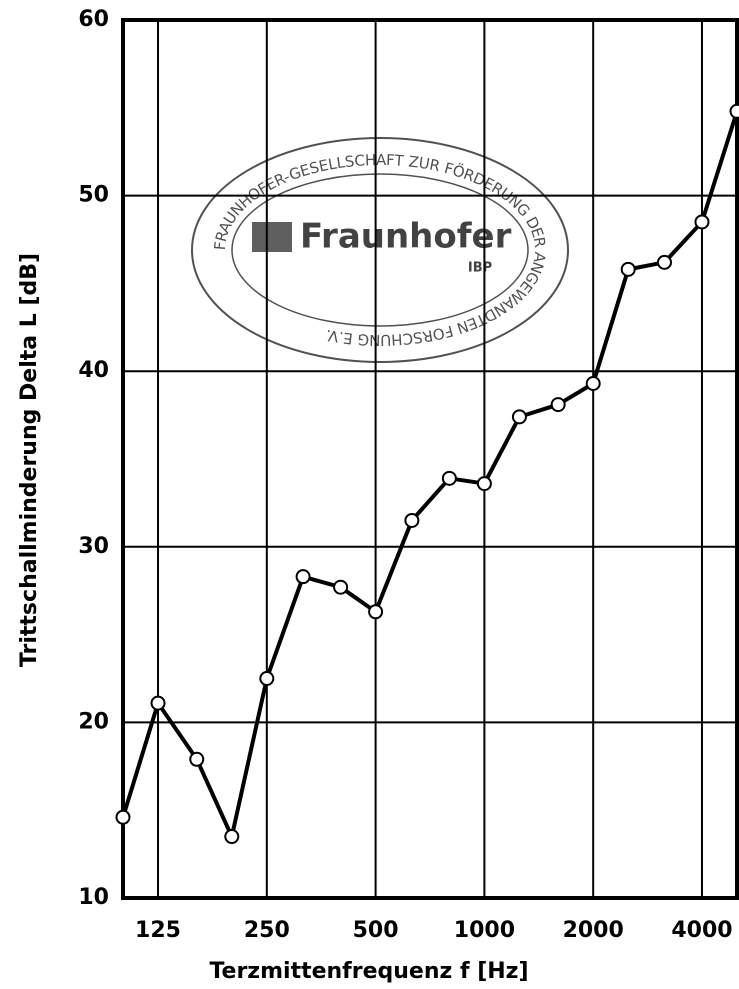 This screenshot has height=989, width=739. What do you see at coordinates (93, 195) in the screenshot?
I see `y-tick-label: 50` at bounding box center [93, 195].